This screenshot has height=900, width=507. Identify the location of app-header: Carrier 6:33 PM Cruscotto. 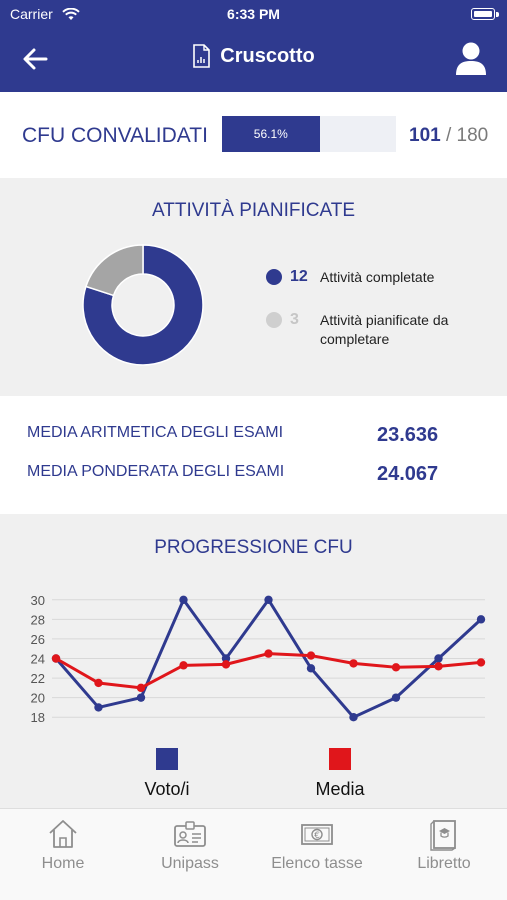
(253, 46).